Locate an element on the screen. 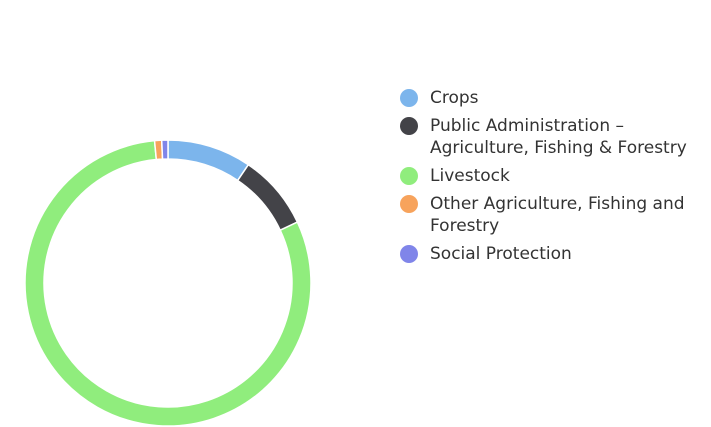 The width and height of the screenshot is (711, 427). legend-item-livestock: Livestock is located at coordinates (552, 176).